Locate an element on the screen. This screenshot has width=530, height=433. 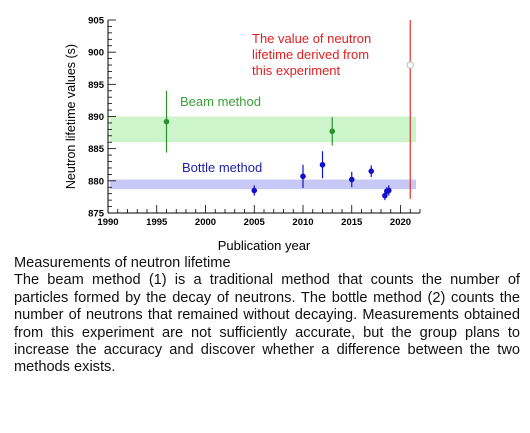
x-tick-label: 2020 is located at coordinates (400, 222).